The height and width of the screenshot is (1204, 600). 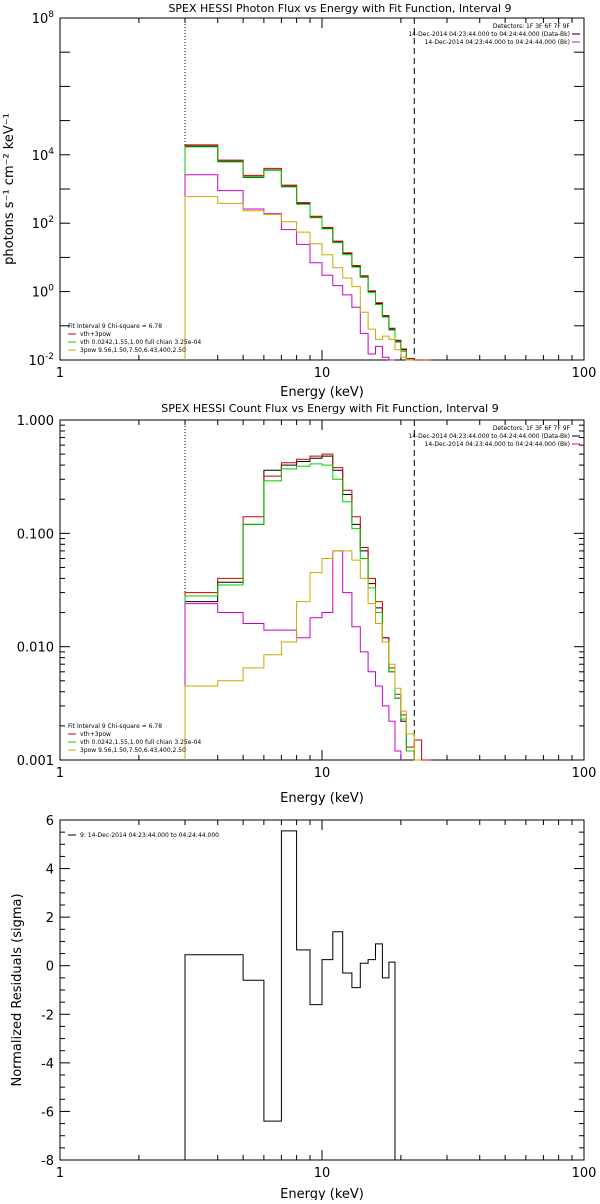 What do you see at coordinates (322, 392) in the screenshot?
I see `photon-flux-x-axis-label: Energy (keV)` at bounding box center [322, 392].